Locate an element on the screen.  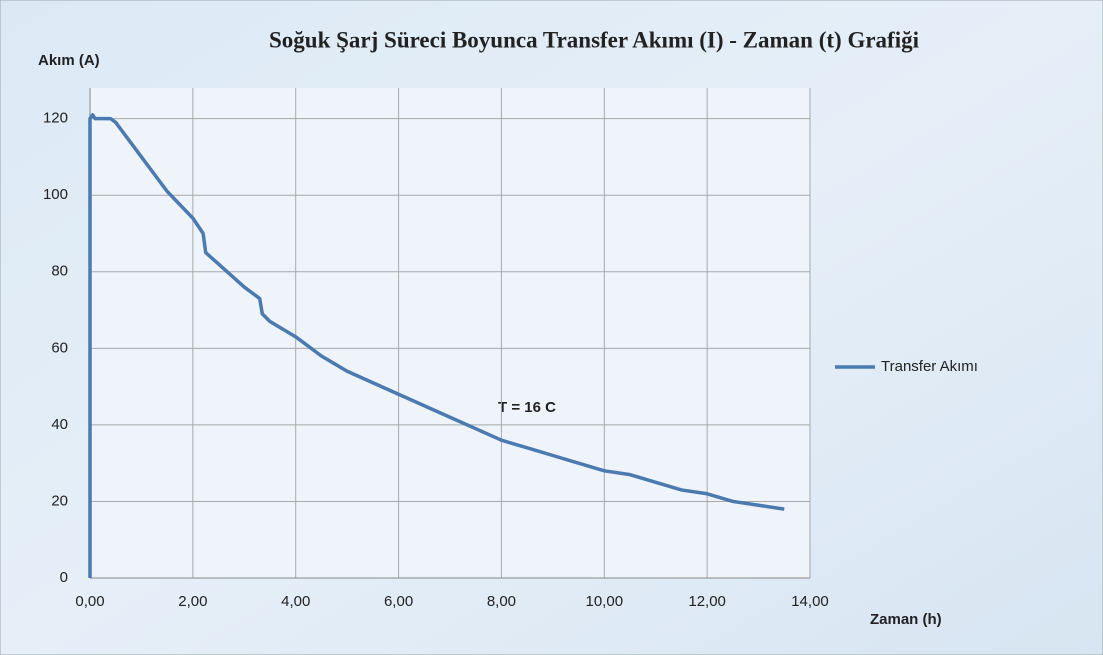
y-axis-label: Akım (A) is located at coordinates (69, 60).